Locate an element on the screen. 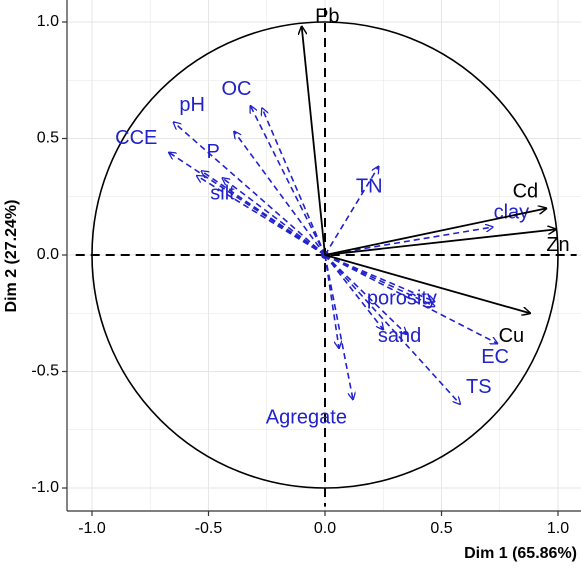 Image resolution: width=581 pixels, height=567 pixels. supplementary-label: CCE is located at coordinates (136, 138).